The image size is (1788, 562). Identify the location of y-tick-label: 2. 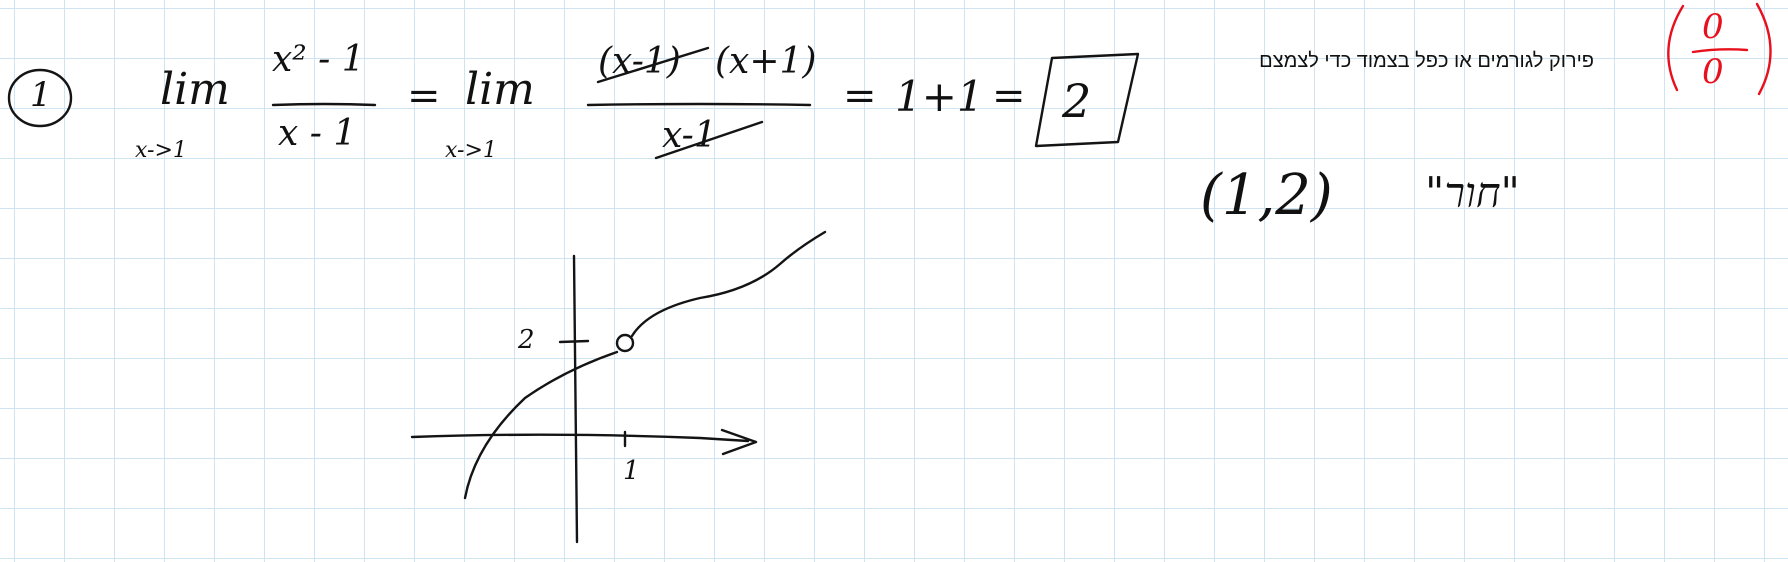
(526, 340).